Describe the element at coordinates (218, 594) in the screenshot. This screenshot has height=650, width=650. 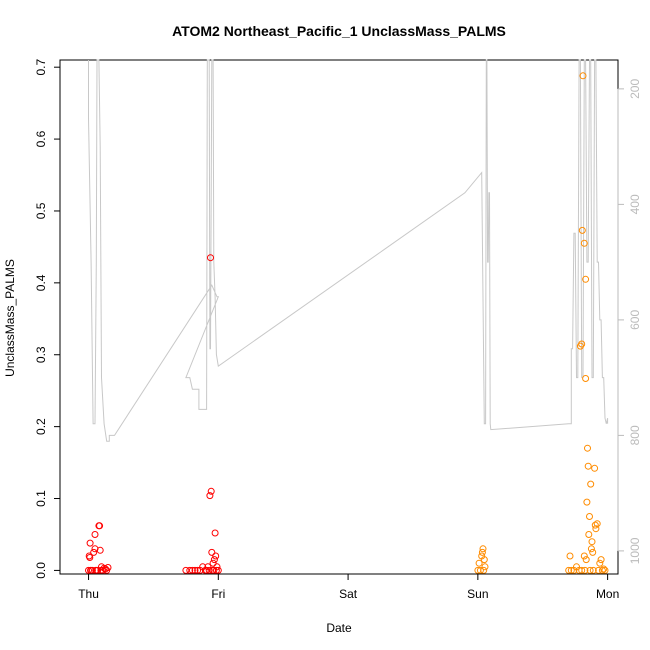
I see `x-tick-label-1: Fri` at that location.